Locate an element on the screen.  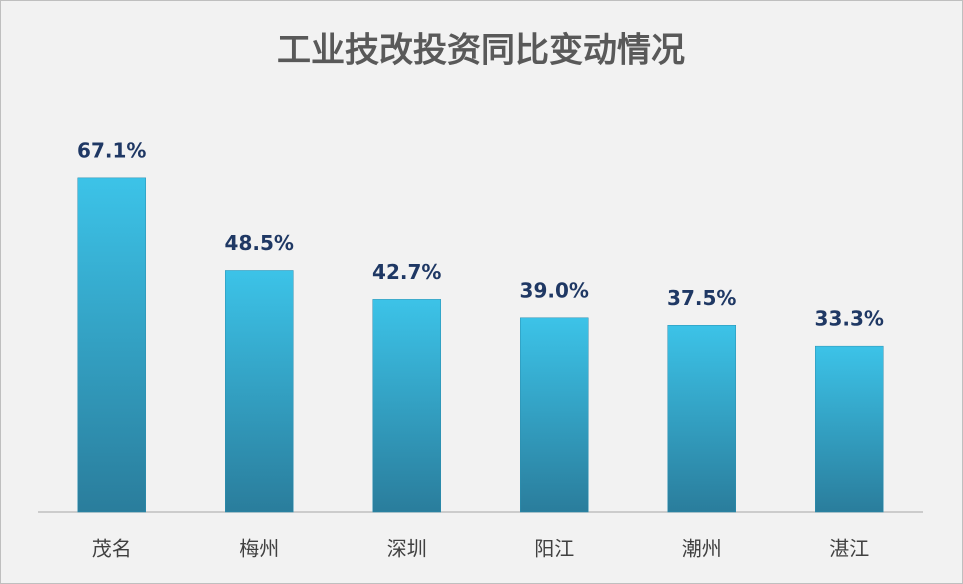
value-label: 33.3% is located at coordinates (849, 319).